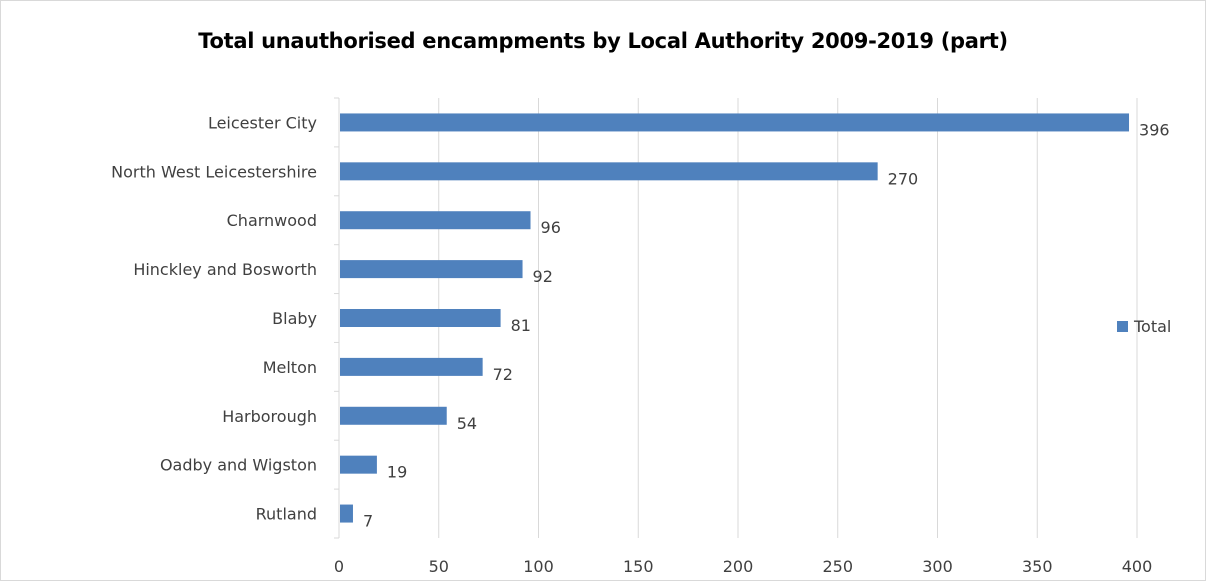 The height and width of the screenshot is (581, 1206). What do you see at coordinates (503, 374) in the screenshot?
I see `data-label: 72` at bounding box center [503, 374].